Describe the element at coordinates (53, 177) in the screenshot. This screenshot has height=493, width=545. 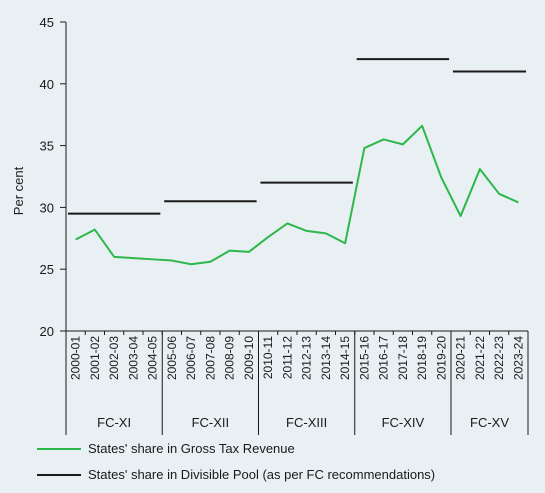
I see `y-ticks: 20 25 30 35 40 45` at that location.